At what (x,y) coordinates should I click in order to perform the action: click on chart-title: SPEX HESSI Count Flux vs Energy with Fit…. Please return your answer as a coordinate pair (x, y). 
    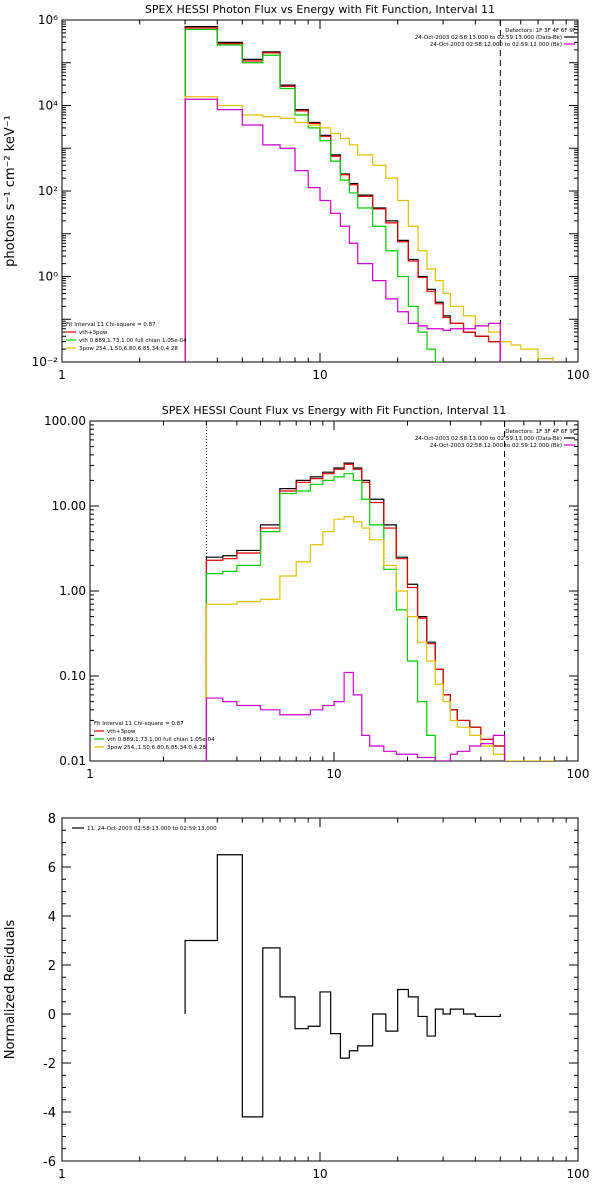
    Looking at the image, I should click on (334, 410).